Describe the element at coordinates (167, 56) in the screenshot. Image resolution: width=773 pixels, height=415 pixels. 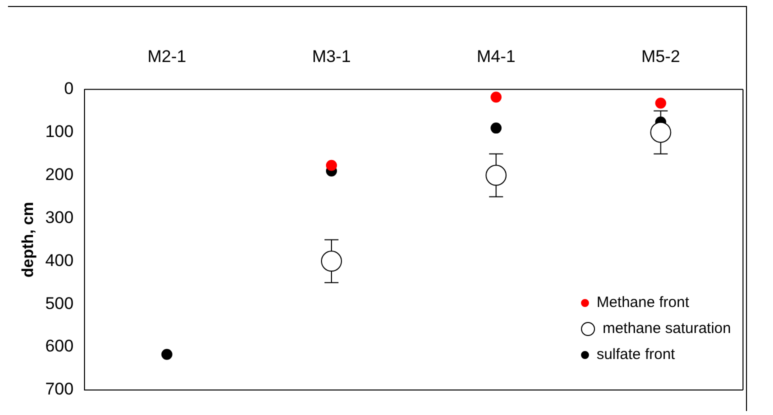
I see `x-tick-label: M2-1` at that location.